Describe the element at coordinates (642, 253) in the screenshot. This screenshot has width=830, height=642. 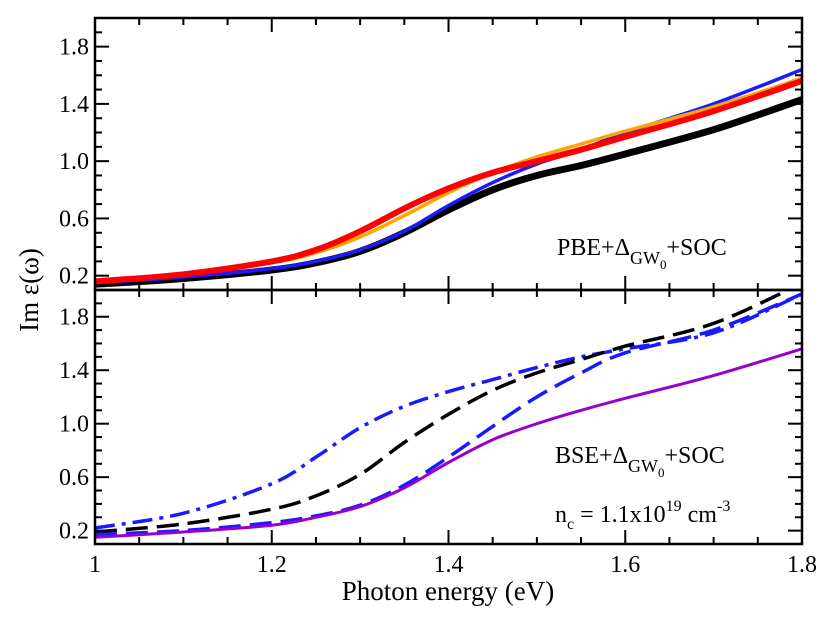
I see `top-panel-annotation: PBE+ΔGW0+SOC` at that location.